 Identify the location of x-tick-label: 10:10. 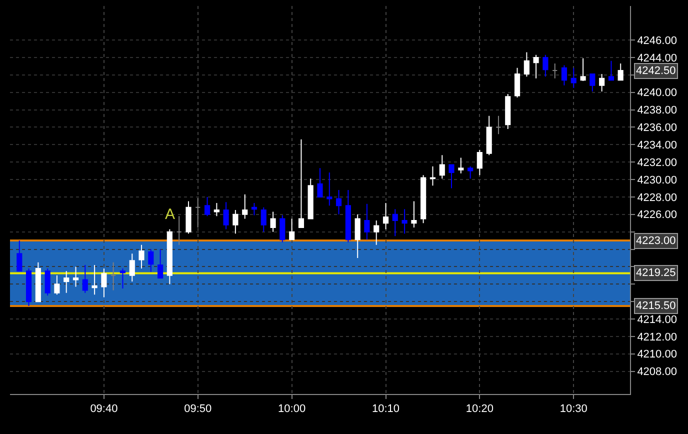
(386, 409).